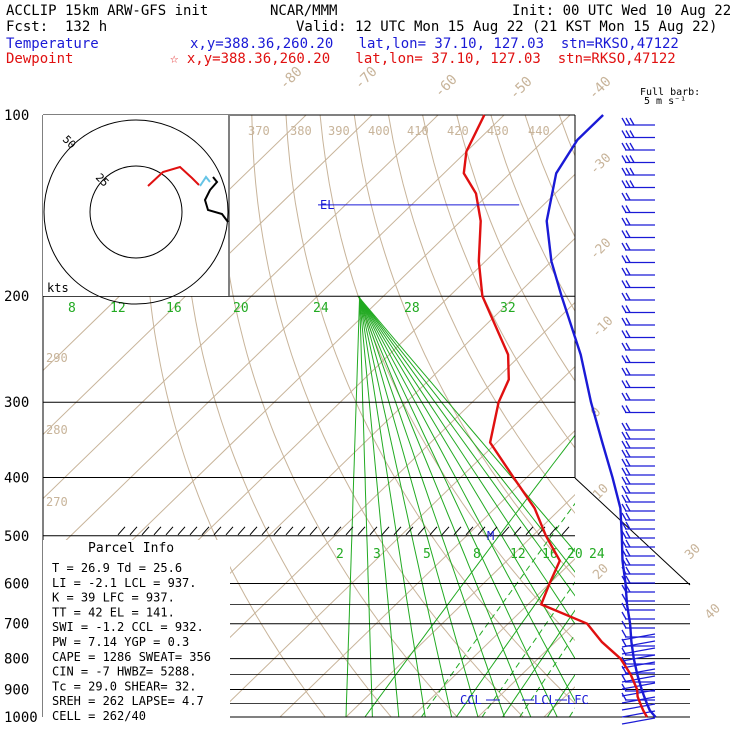 The width and height of the screenshot is (740, 740). I want to click on right-axis-skew, so click(632, 531).